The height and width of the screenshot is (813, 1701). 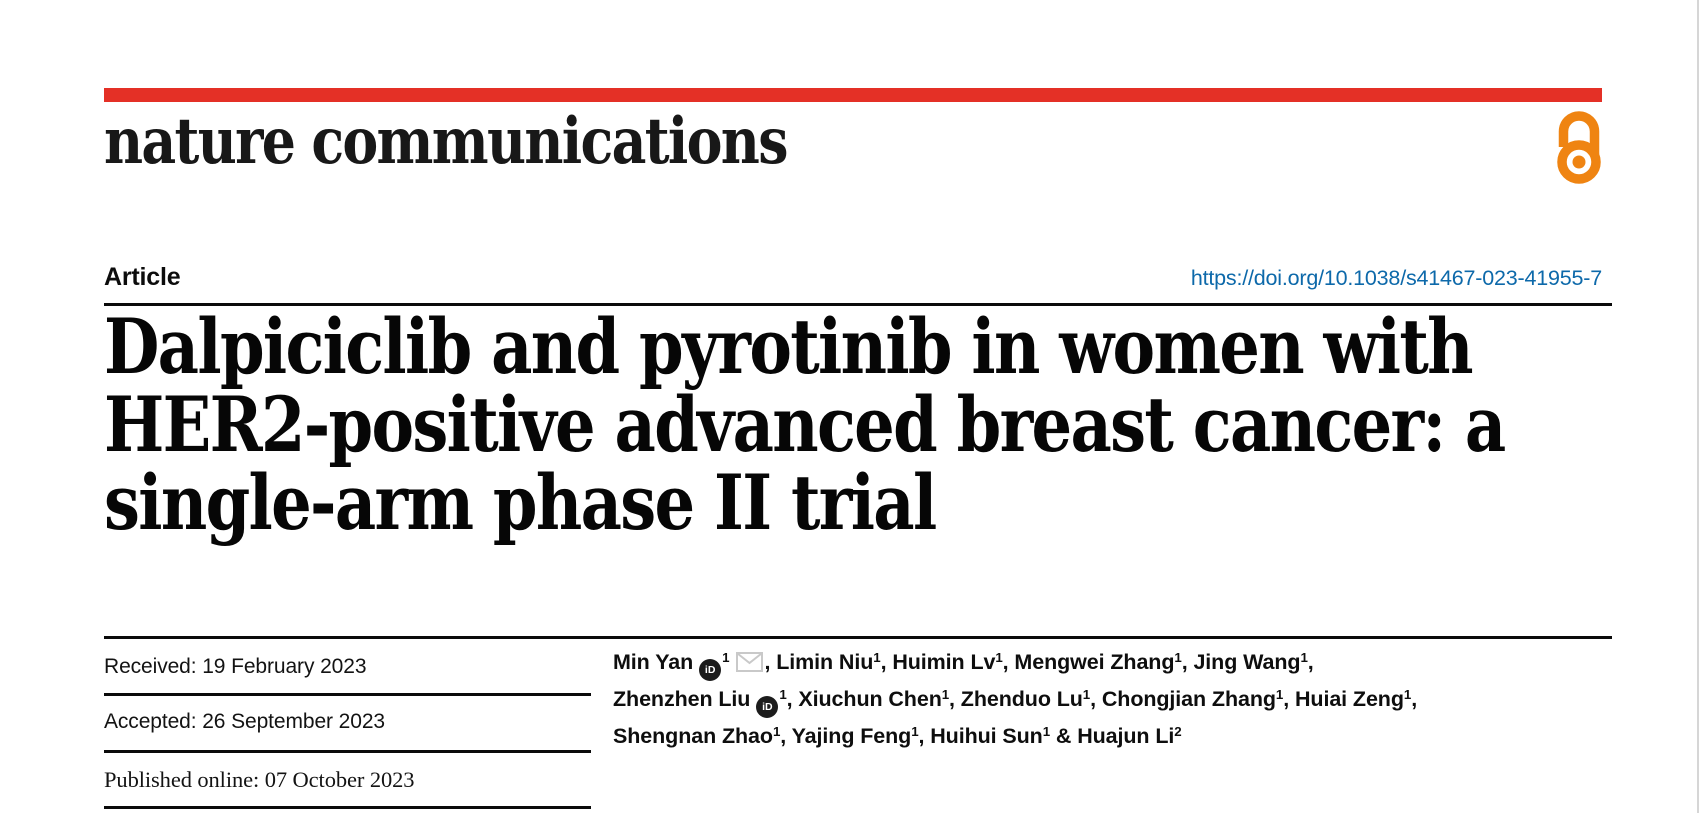 I want to click on author-name: Min Yan, so click(x=653, y=662).